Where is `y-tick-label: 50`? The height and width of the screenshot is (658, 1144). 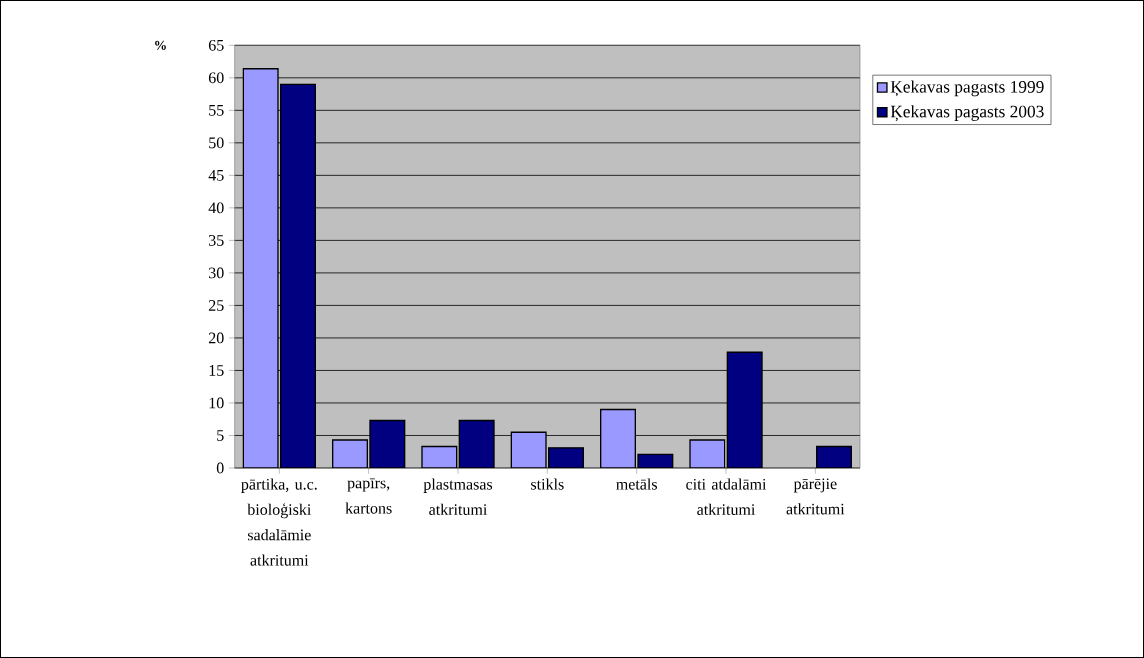
y-tick-label: 50 is located at coordinates (216, 143).